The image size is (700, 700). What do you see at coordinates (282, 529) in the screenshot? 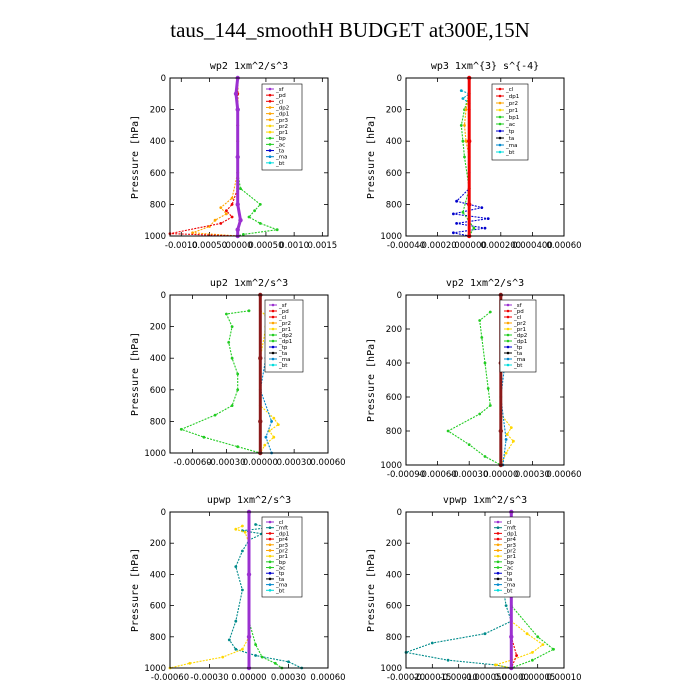
I see `legend-entry: _mft` at bounding box center [282, 529].